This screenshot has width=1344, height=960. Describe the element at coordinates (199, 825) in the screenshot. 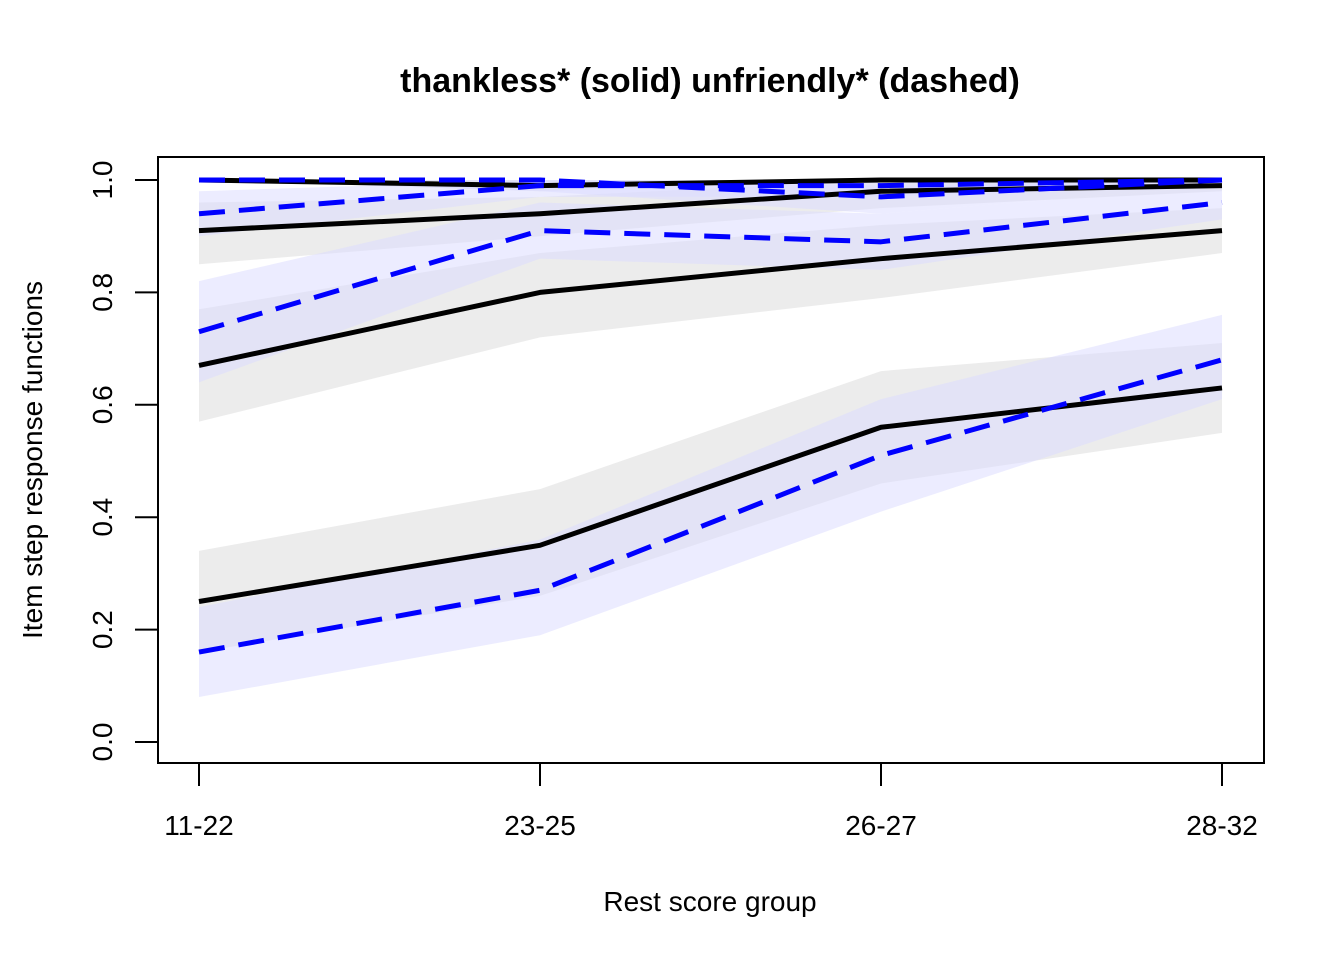

I see `x-tick-label: 11-22` at that location.